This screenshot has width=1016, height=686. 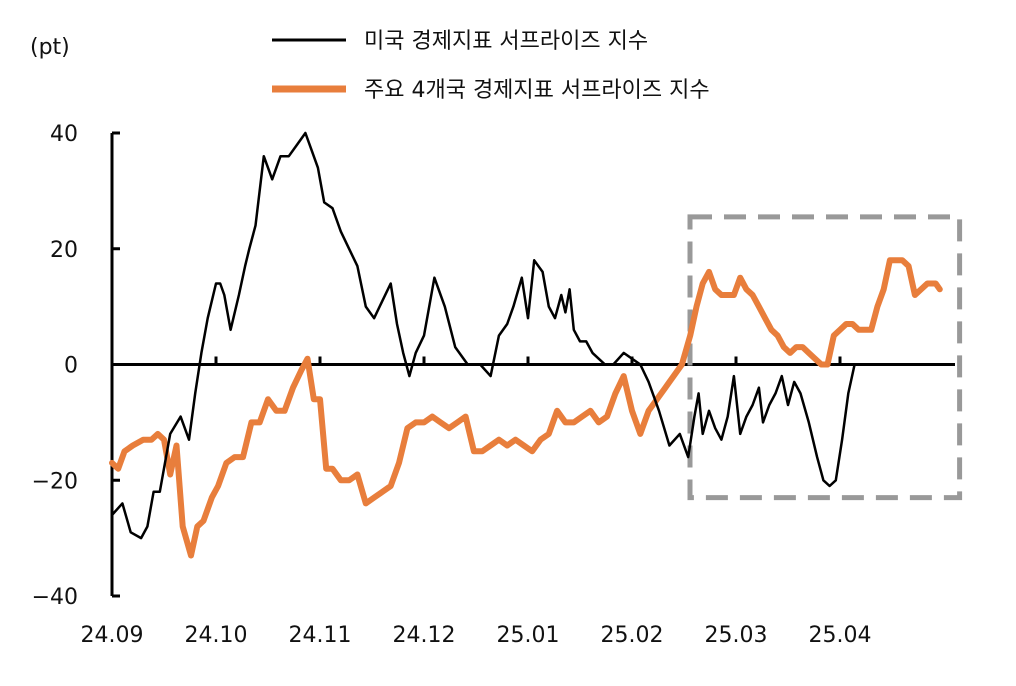 I want to click on highlight-box-group, so click(x=825, y=357).